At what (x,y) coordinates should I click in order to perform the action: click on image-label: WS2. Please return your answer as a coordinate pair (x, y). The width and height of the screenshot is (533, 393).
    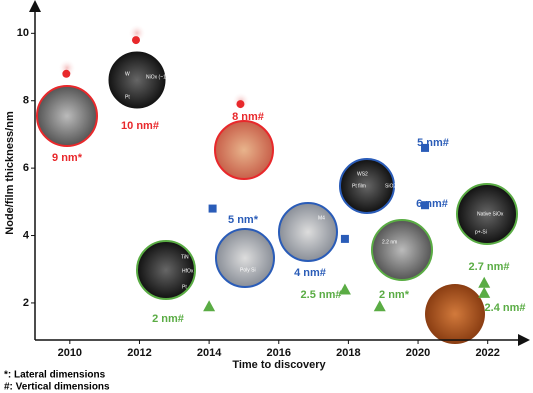
    Looking at the image, I should click on (362, 174).